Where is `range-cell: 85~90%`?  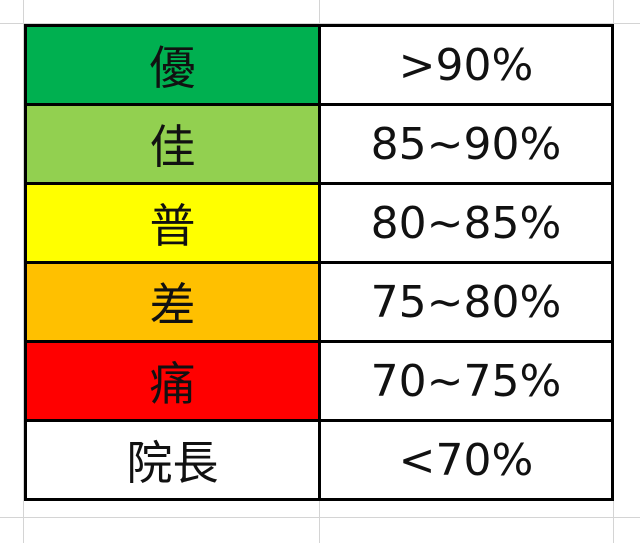
range-cell: 85~90% is located at coordinates (466, 144).